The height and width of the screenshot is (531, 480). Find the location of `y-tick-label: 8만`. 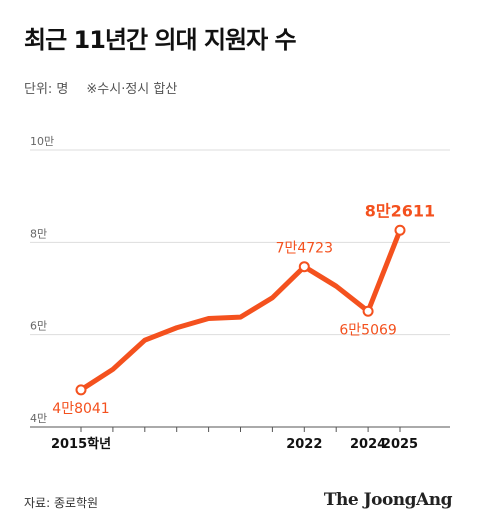

y-tick-label: 8만 is located at coordinates (38, 233).